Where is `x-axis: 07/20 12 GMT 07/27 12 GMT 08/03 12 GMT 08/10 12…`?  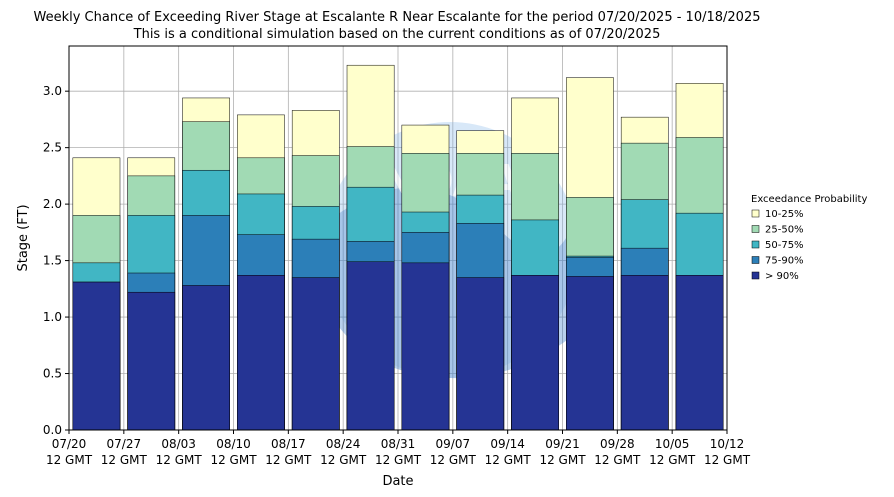 x-axis: 07/20 12 GMT 07/27 12 GMT 08/03 12 GMT 08/10 12… is located at coordinates (398, 448).